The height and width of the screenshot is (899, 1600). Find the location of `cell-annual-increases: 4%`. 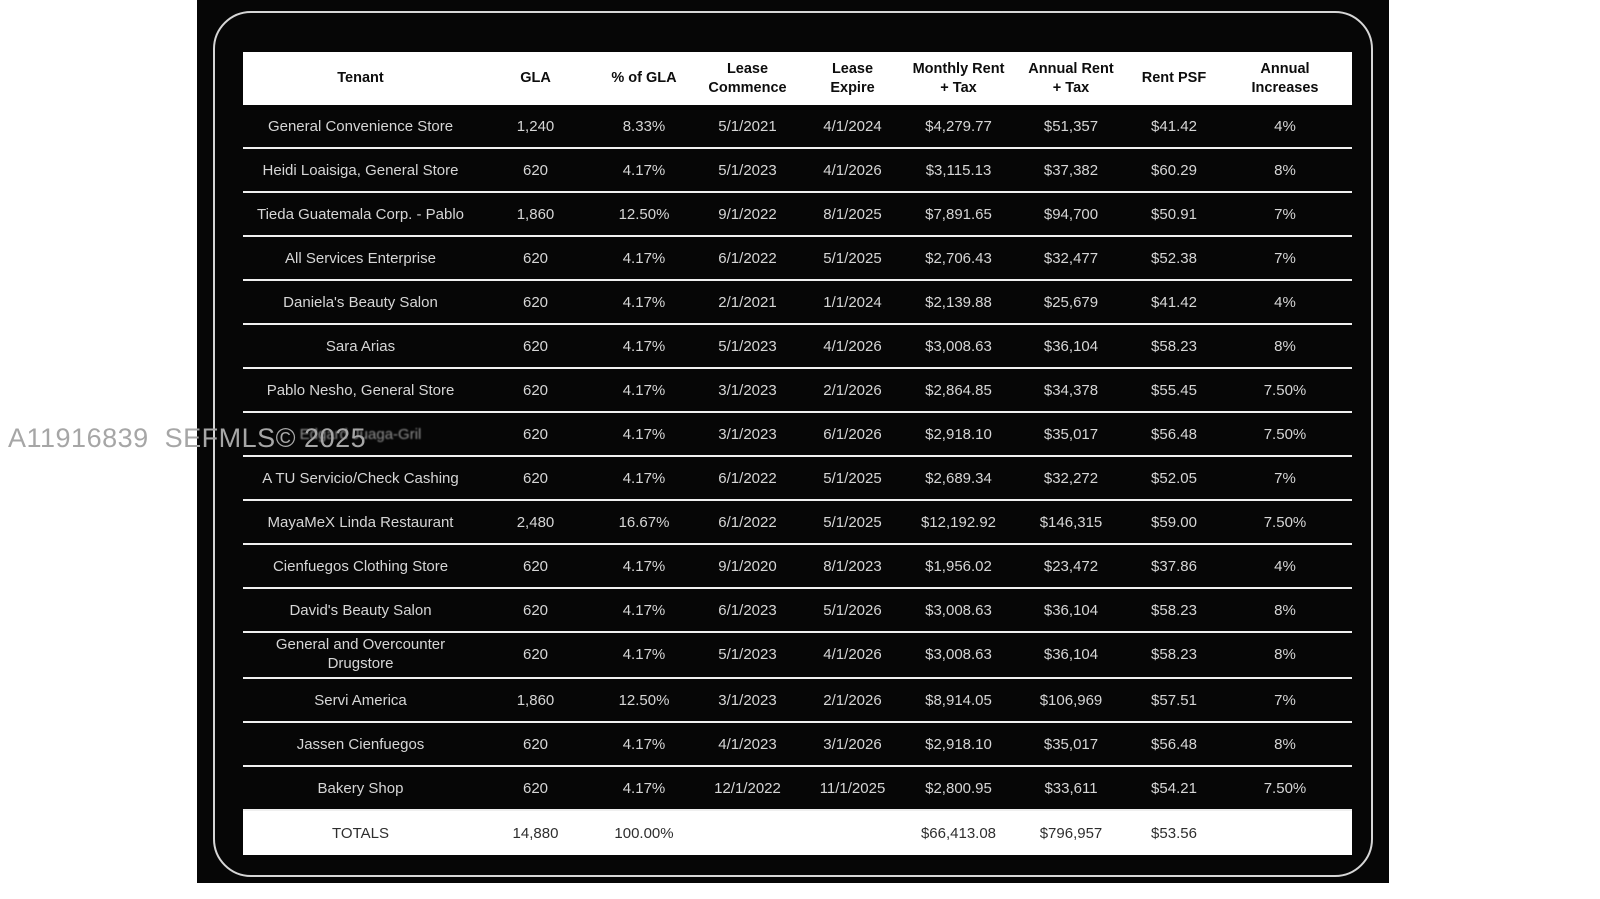

cell-annual-increases: 4% is located at coordinates (1285, 566).